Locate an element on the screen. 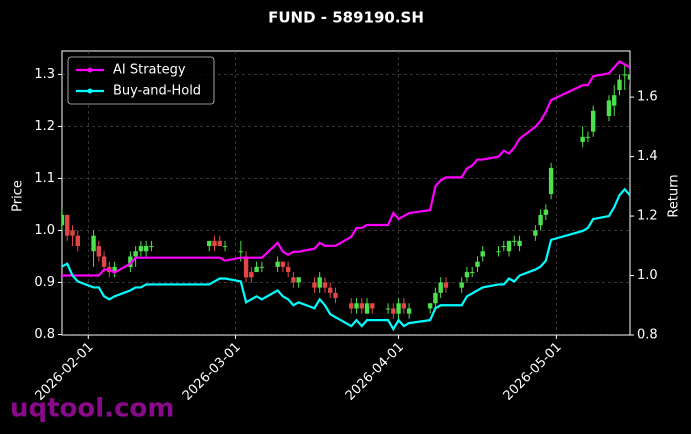  y-tick-label: 1.2 is located at coordinates (44, 126).